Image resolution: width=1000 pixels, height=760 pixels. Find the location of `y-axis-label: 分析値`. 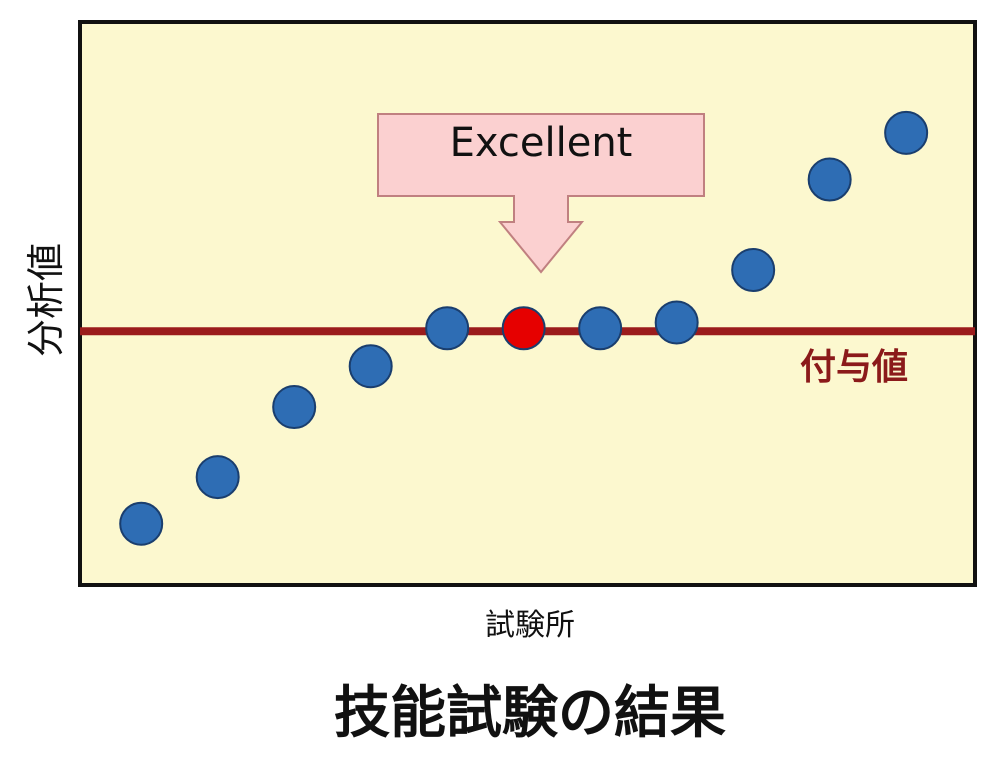

y-axis-label: 分析値 is located at coordinates (45, 299).